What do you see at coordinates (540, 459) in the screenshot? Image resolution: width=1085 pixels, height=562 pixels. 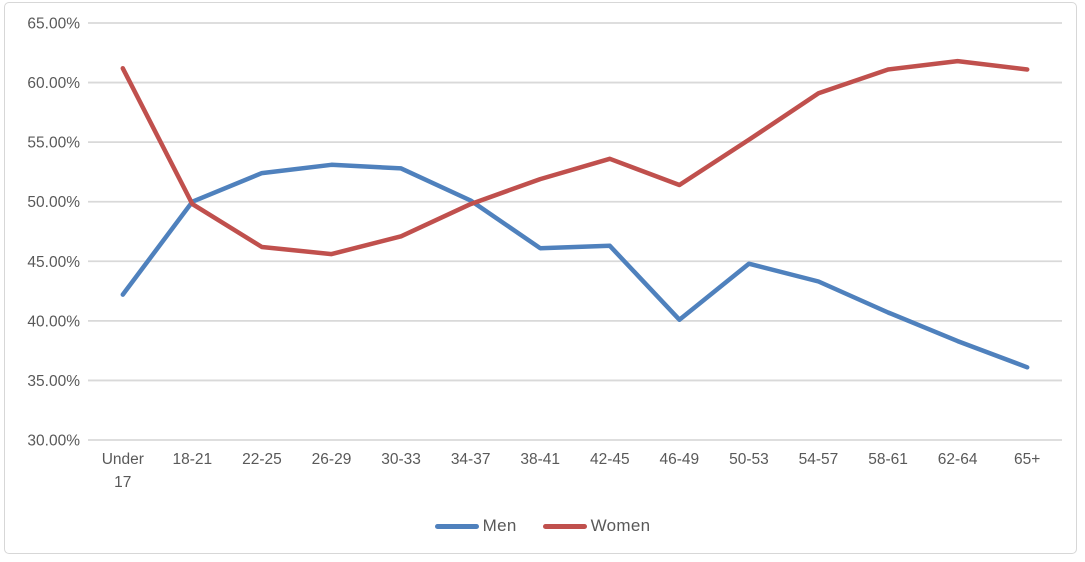 I see `x-axis-category-label: 38-41` at bounding box center [540, 459].